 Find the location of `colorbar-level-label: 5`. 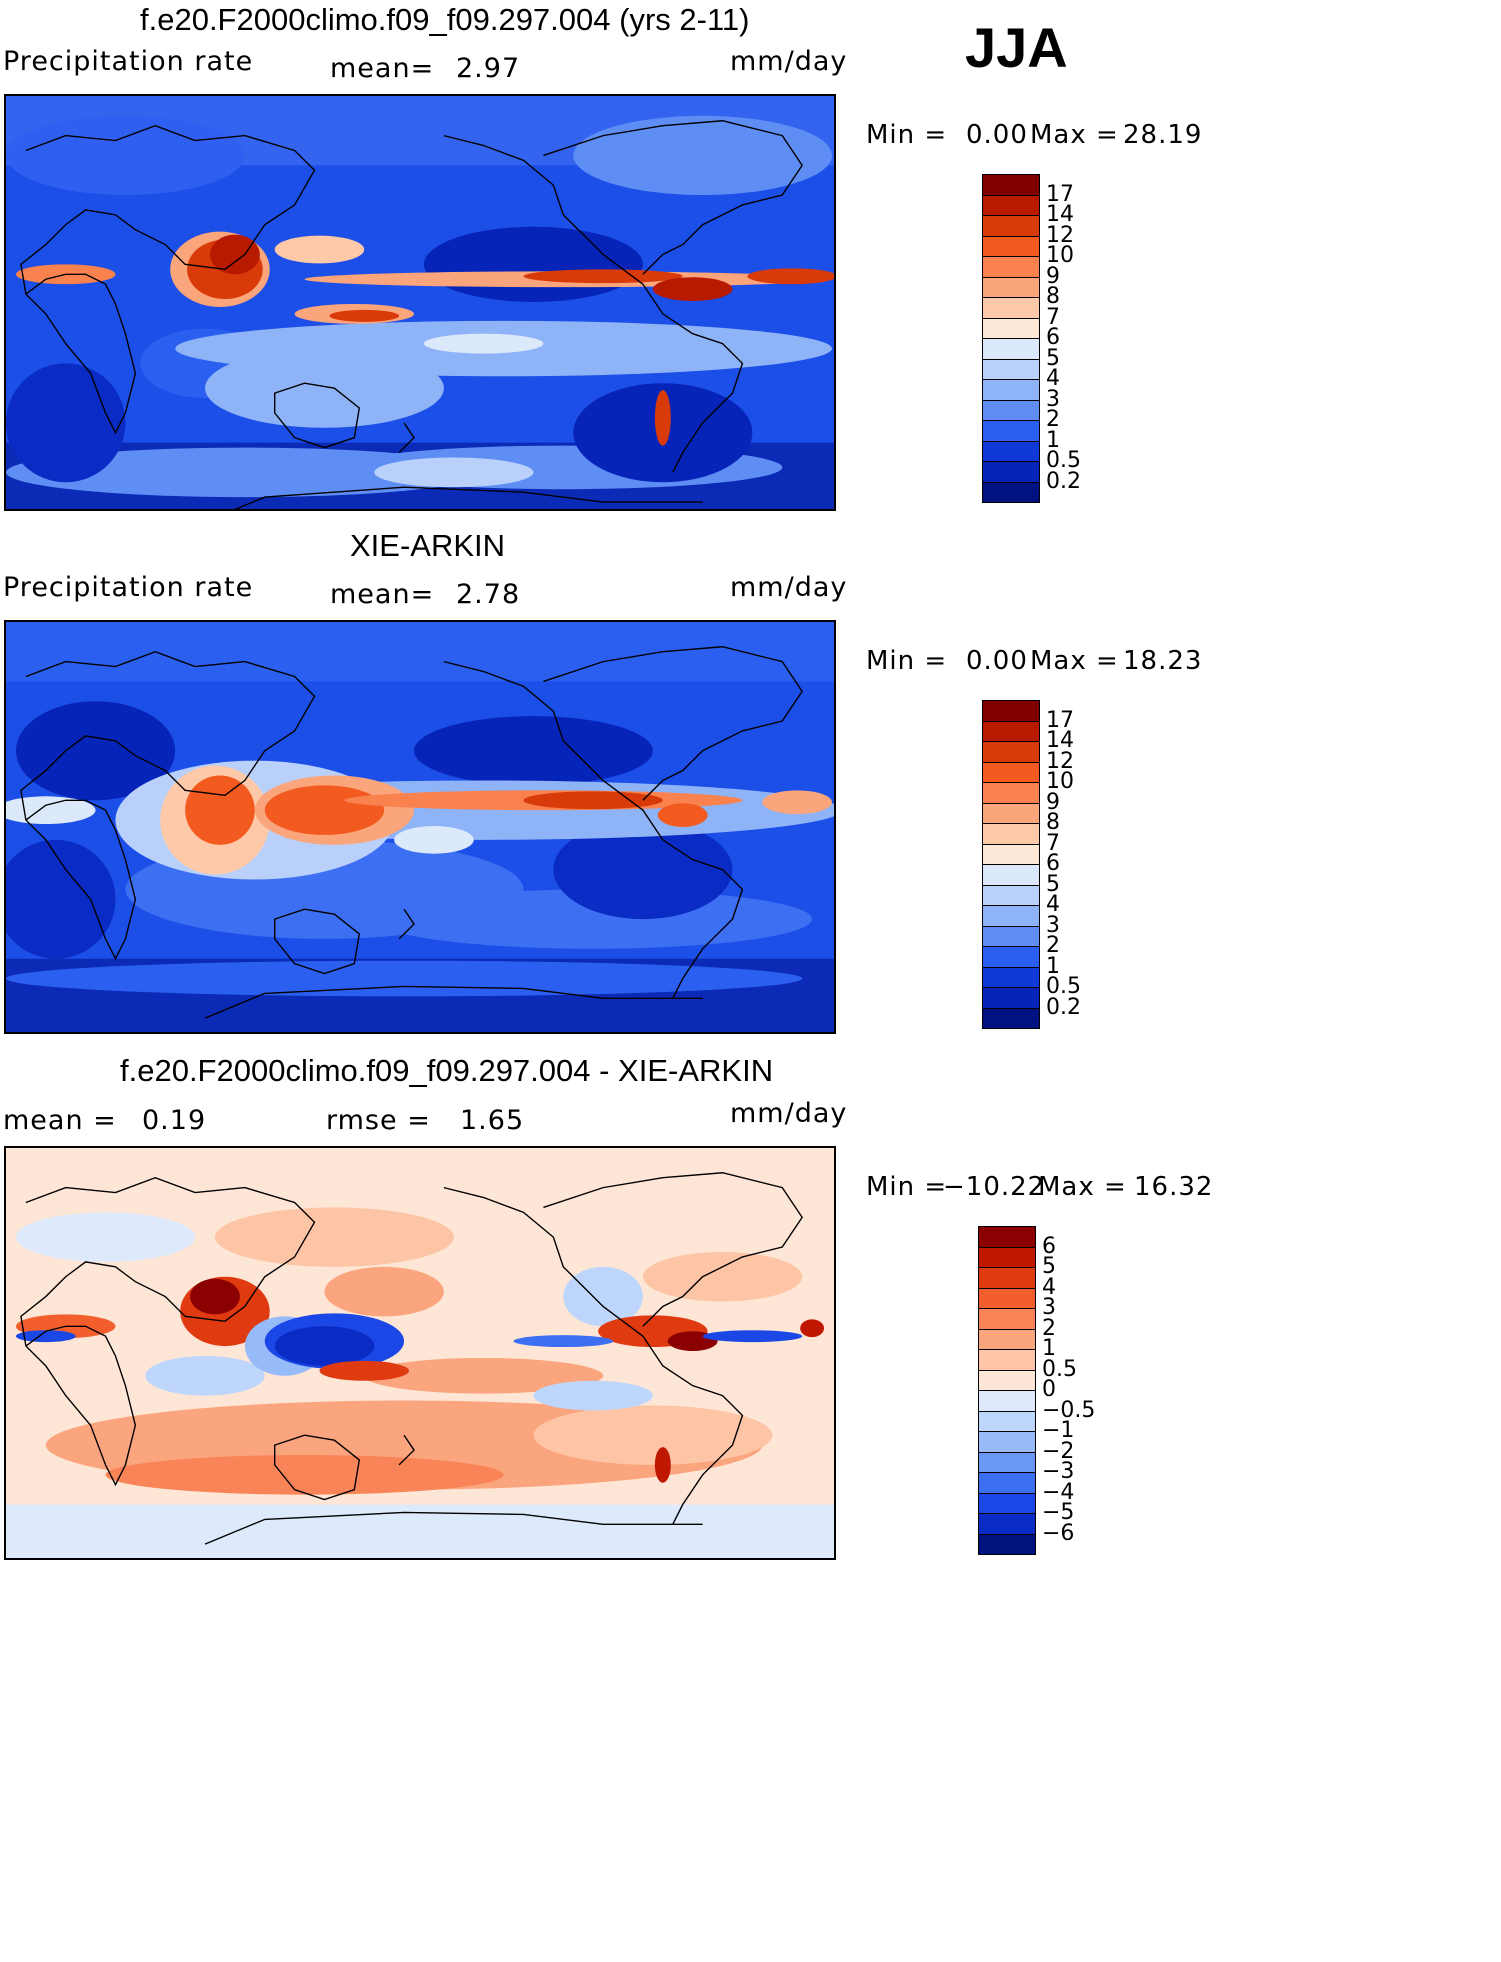

colorbar-level-label: 5 is located at coordinates (1053, 884).